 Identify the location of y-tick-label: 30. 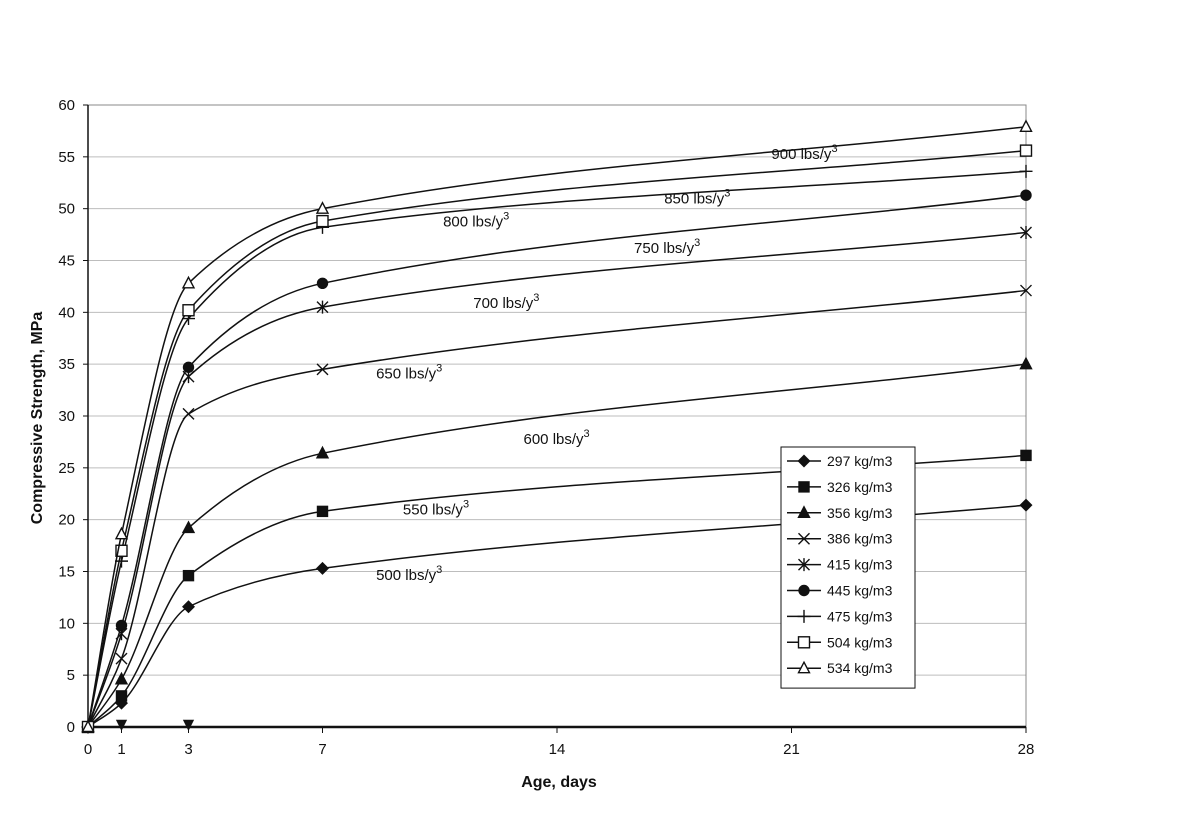
(66, 416).